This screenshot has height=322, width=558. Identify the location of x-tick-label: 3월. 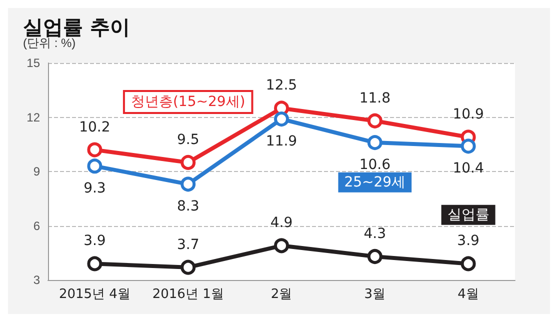
(375, 294).